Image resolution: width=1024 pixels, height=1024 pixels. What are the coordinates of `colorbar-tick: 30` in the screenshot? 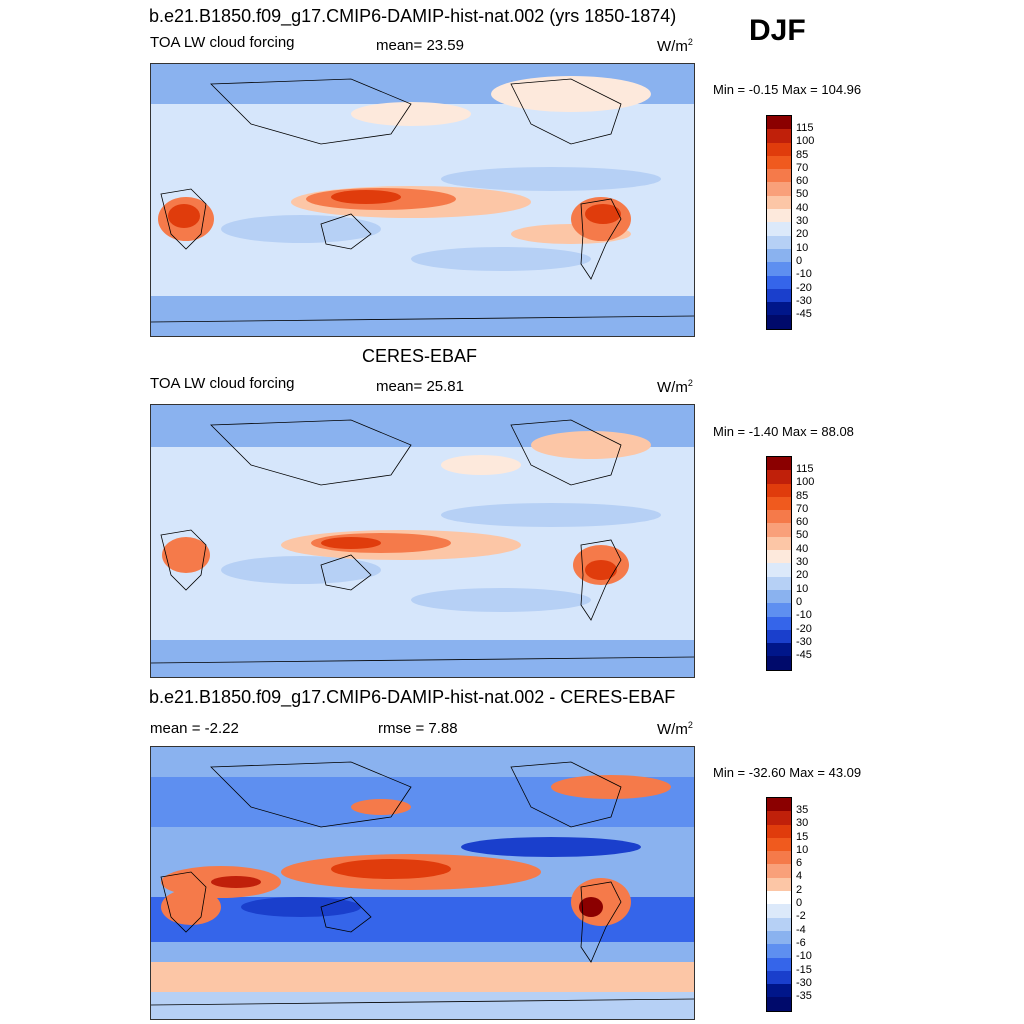 It's located at (802, 823).